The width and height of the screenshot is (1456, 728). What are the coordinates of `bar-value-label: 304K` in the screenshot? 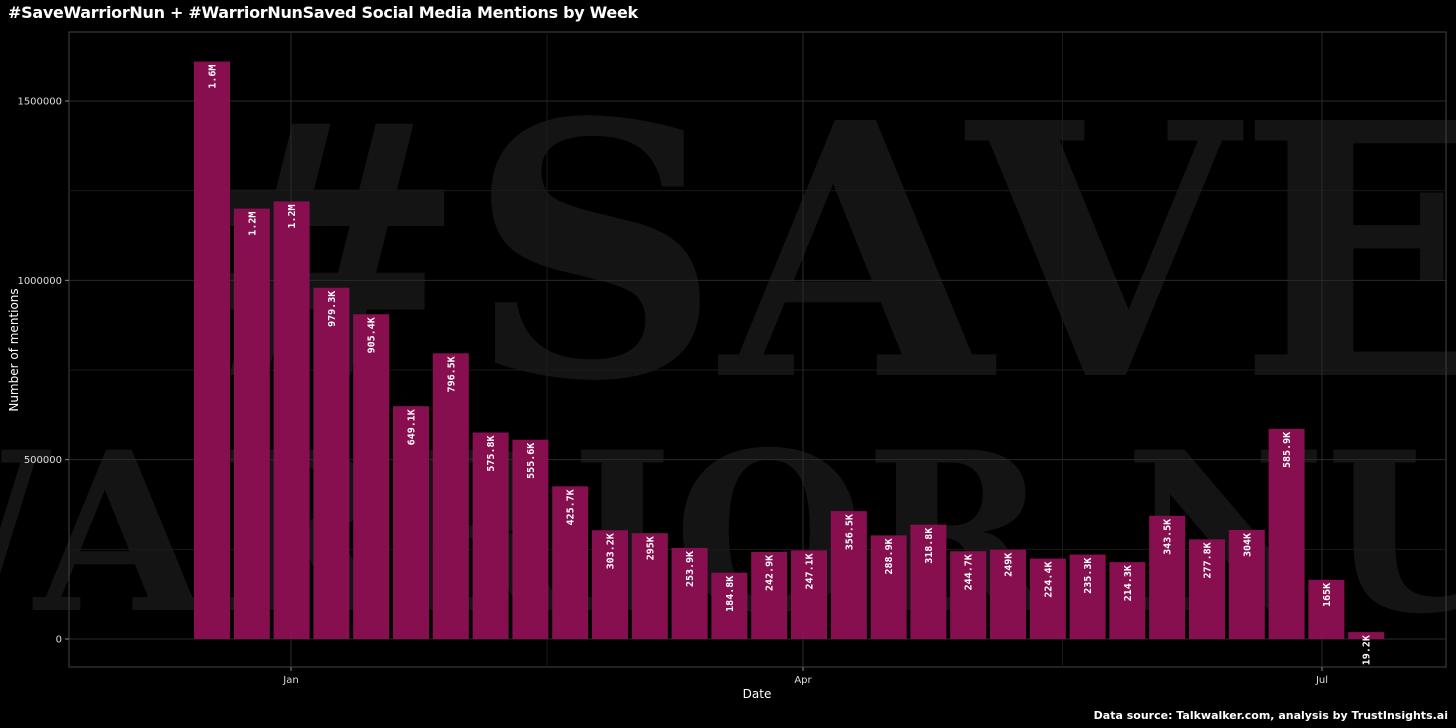 It's located at (1247, 545).